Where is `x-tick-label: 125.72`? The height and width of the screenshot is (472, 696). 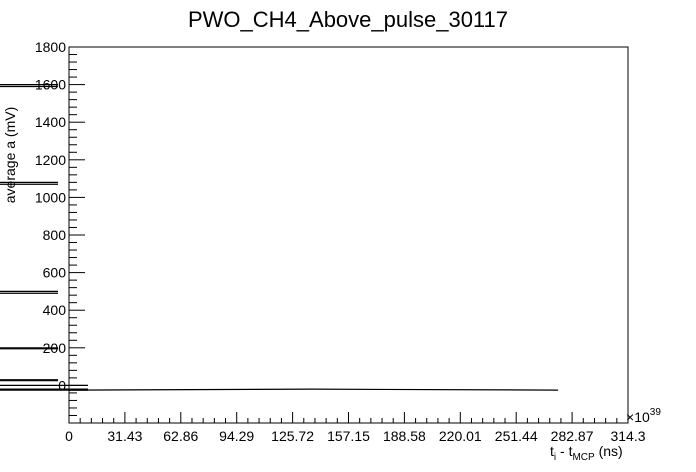 x-tick-label: 125.72 is located at coordinates (292, 436).